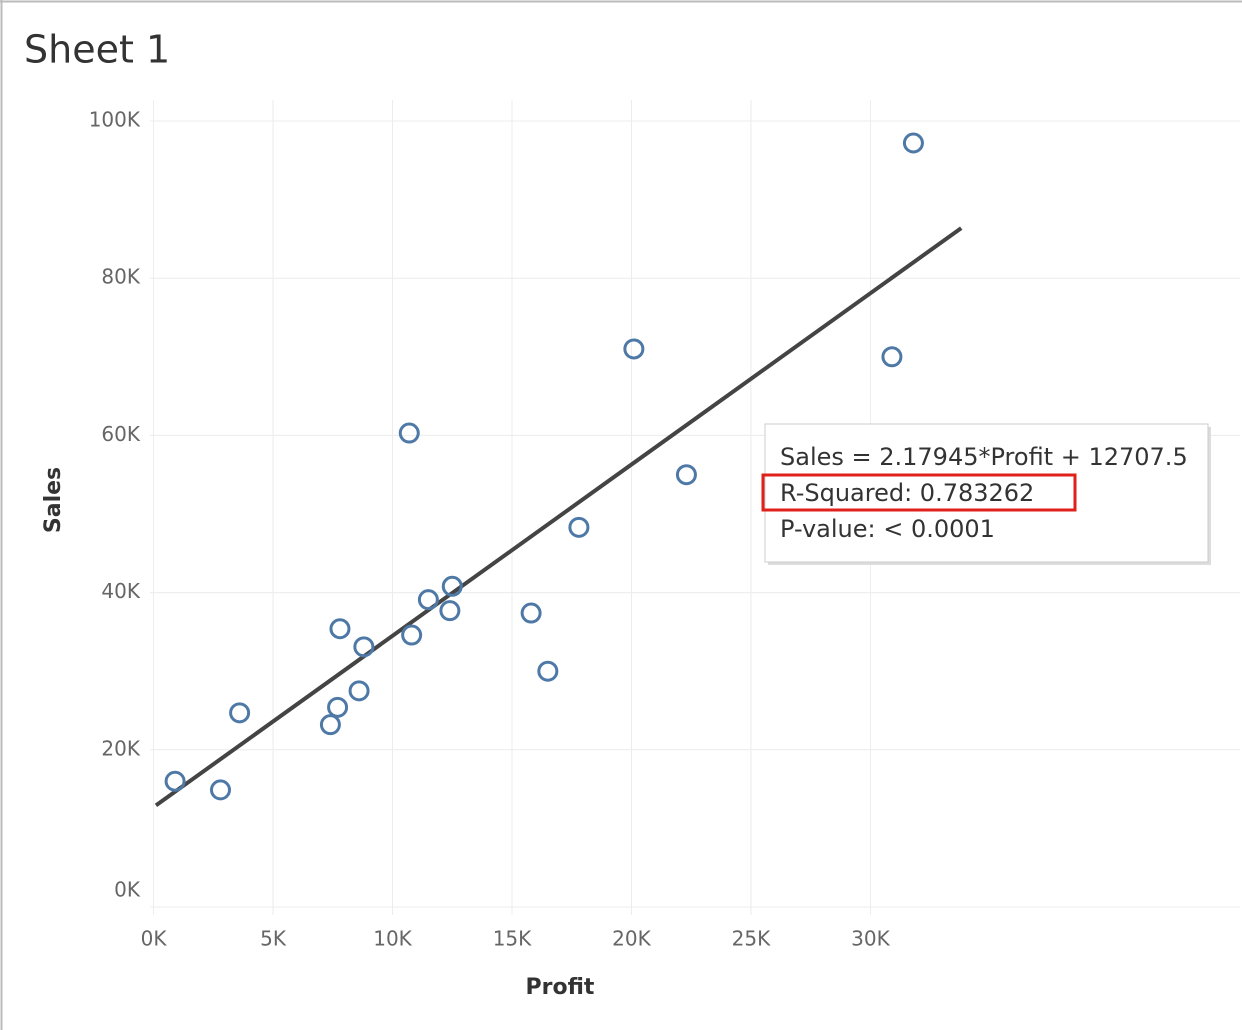  What do you see at coordinates (120, 434) in the screenshot?
I see `y-tick-label: 60K` at bounding box center [120, 434].